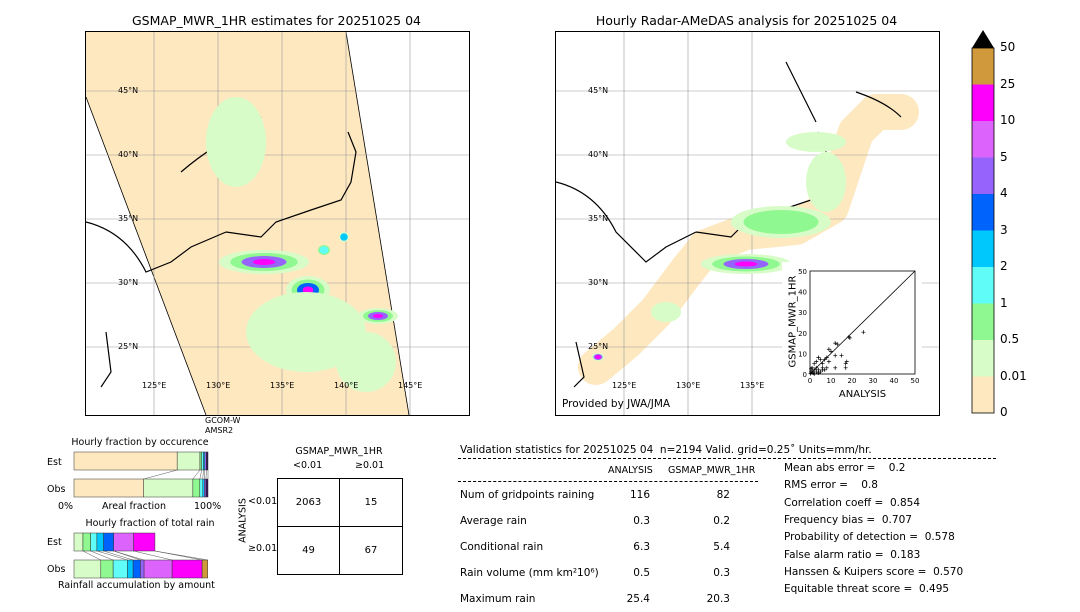 This screenshot has width=1080, height=612. I want to click on lat-label: 40°N, so click(128, 154).